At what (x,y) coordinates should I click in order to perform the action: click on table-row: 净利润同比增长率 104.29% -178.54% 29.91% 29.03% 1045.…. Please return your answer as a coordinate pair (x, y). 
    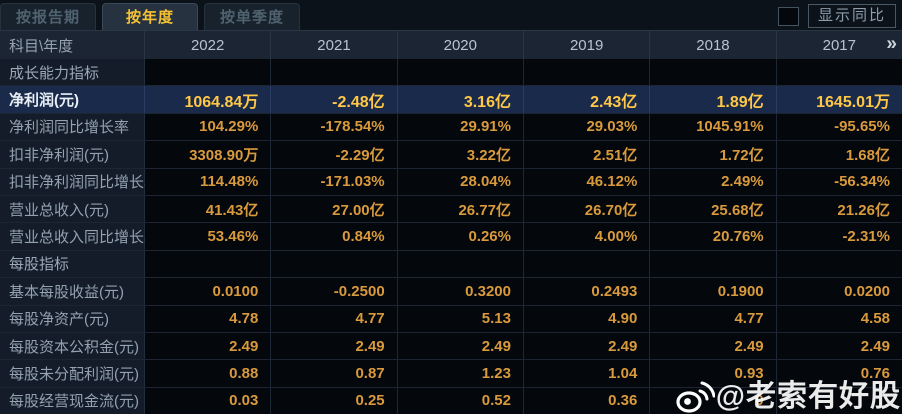
    Looking at the image, I should click on (451, 127).